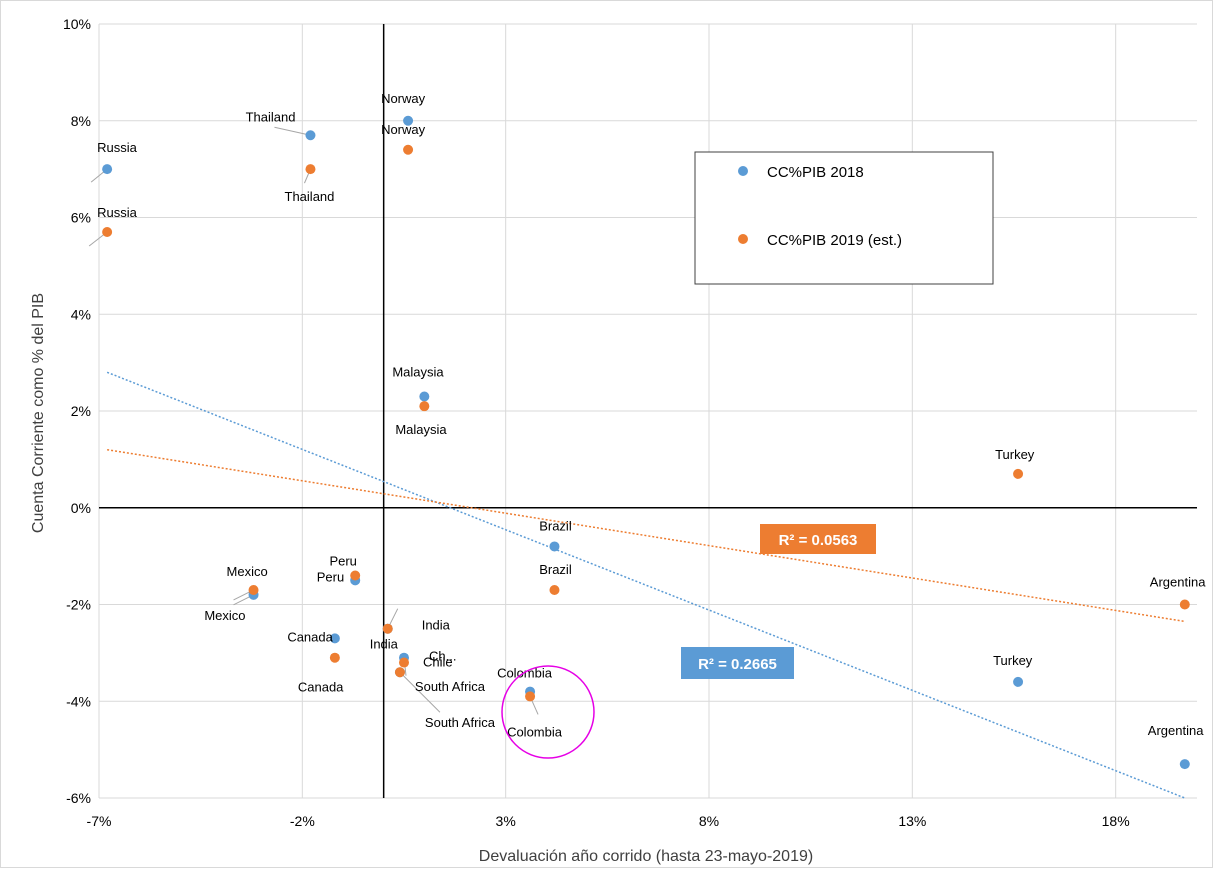 The height and width of the screenshot is (874, 1213). I want to click on y-tick-label: 0%, so click(81, 508).